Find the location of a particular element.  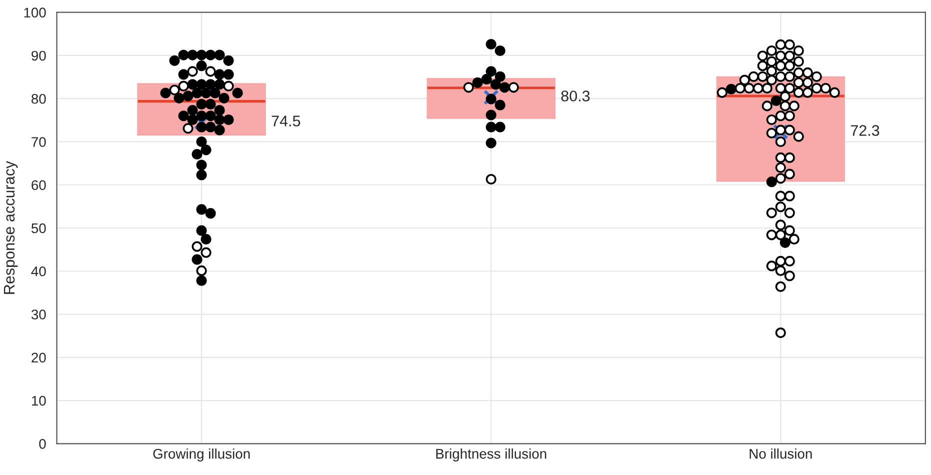

annotation: 74.5 is located at coordinates (286, 121).